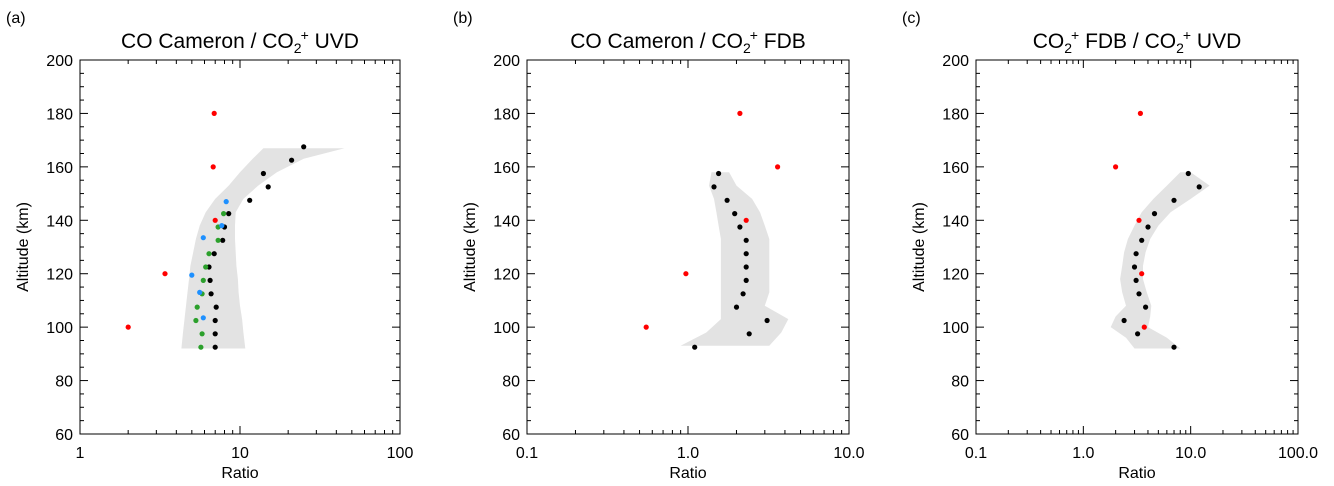  Describe the element at coordinates (59, 114) in the screenshot. I see `chart-0-ytick-label: 180` at that location.